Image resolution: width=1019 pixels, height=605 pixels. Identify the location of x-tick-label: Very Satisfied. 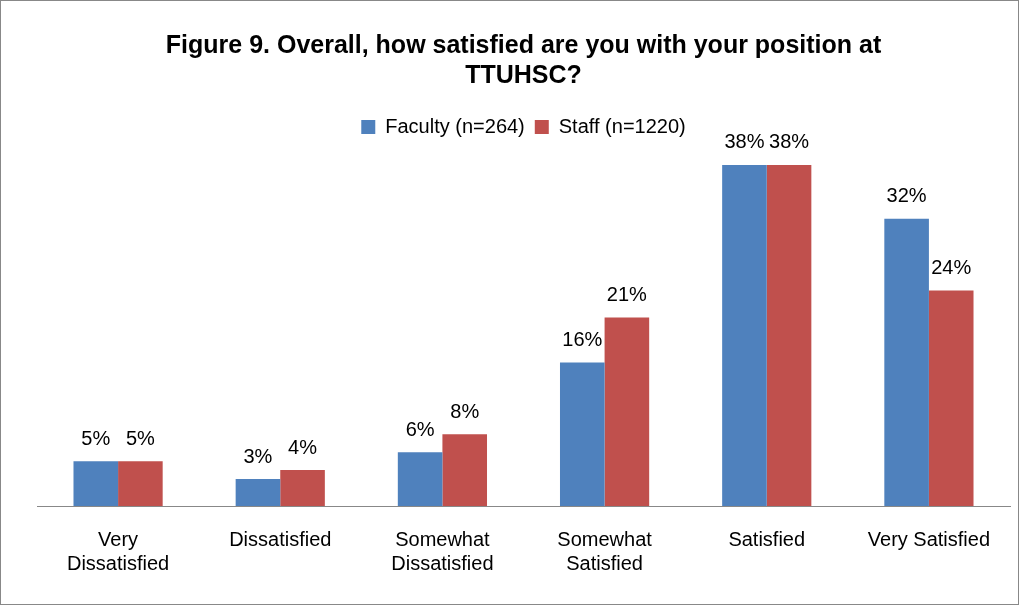
(929, 538).